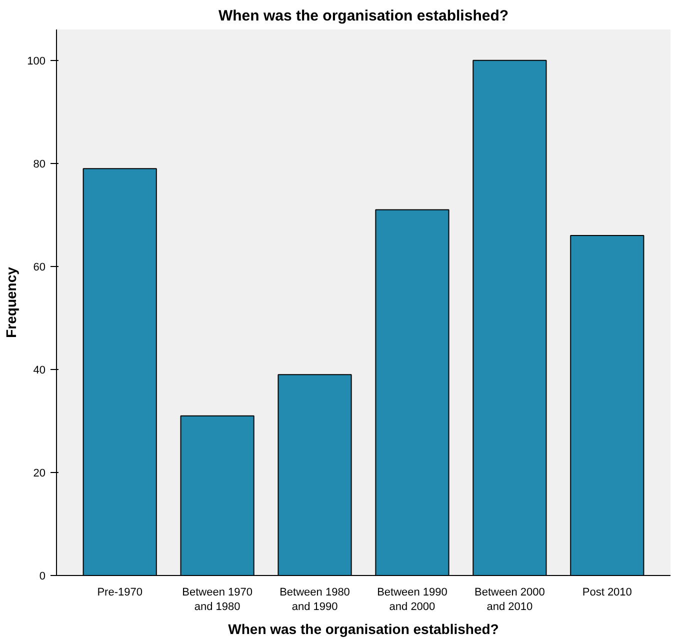 This screenshot has height=639, width=682. I want to click on y-tick-label: 80, so click(39, 164).